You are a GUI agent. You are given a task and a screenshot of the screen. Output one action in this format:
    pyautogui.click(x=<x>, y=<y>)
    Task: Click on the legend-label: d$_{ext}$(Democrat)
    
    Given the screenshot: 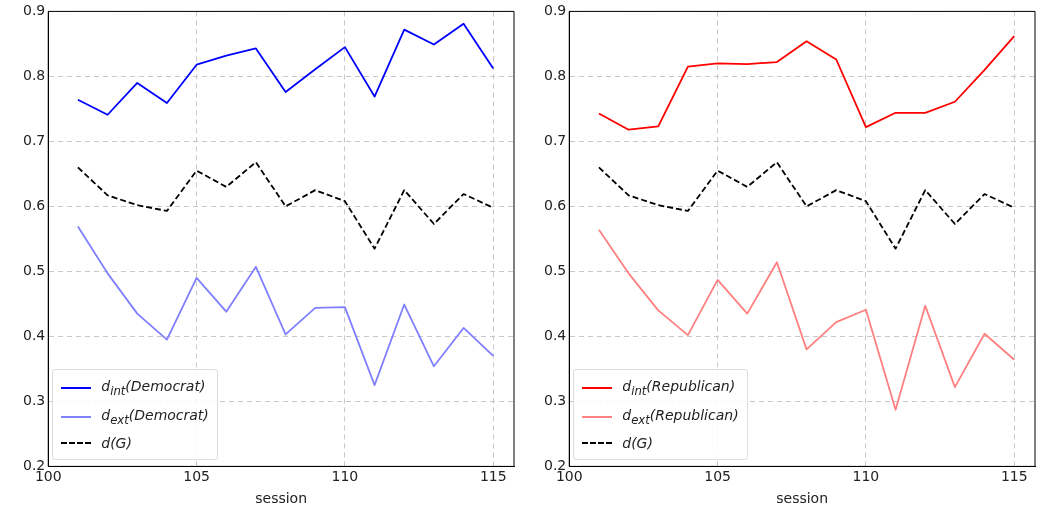 What is the action you would take?
    pyautogui.click(x=155, y=417)
    